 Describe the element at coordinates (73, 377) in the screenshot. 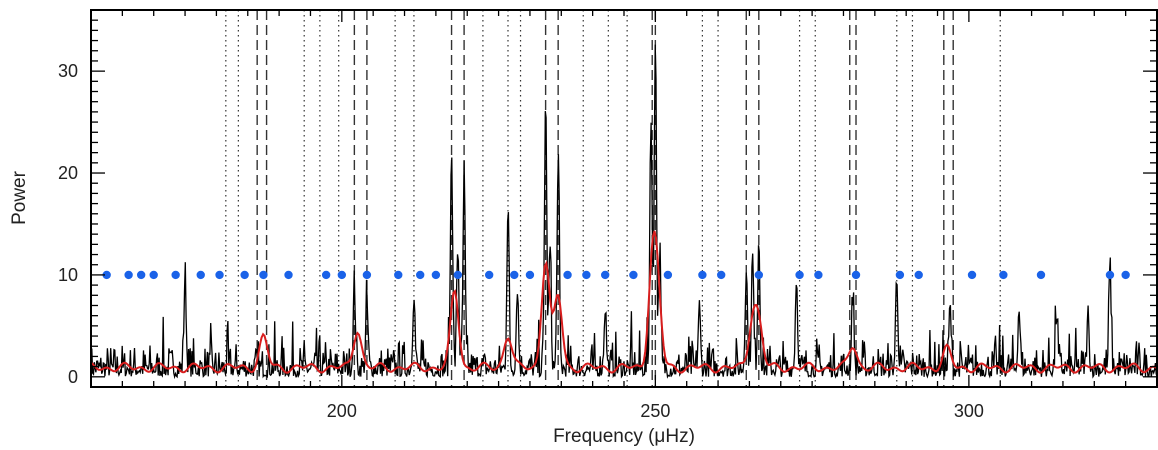

I see `y-tick-label: 0` at that location.